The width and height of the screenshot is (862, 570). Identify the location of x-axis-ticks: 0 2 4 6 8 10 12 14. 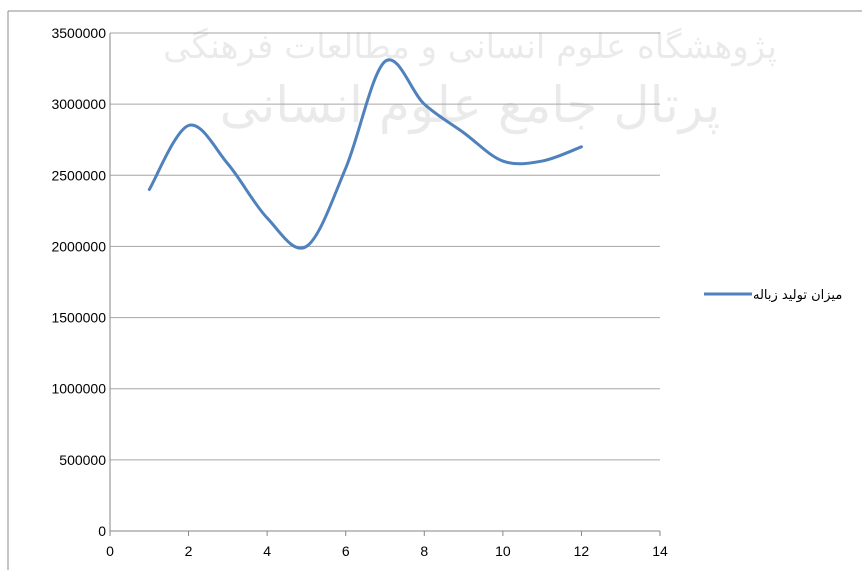
(387, 545).